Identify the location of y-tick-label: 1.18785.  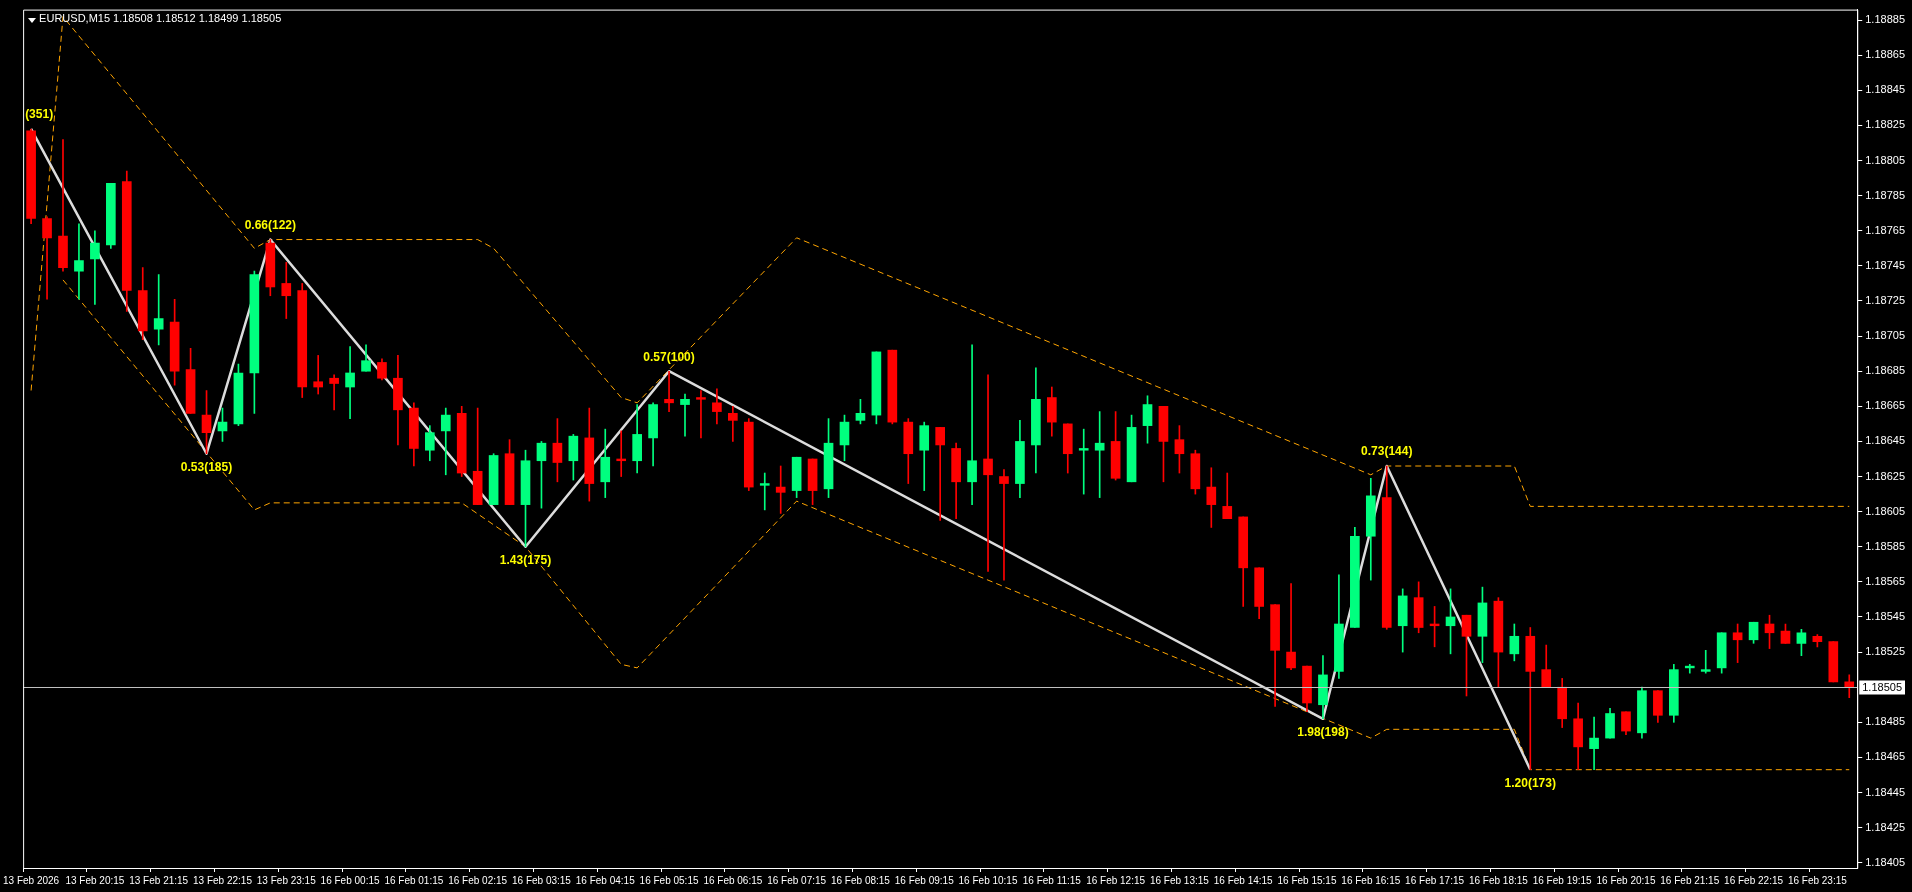
(1885, 194).